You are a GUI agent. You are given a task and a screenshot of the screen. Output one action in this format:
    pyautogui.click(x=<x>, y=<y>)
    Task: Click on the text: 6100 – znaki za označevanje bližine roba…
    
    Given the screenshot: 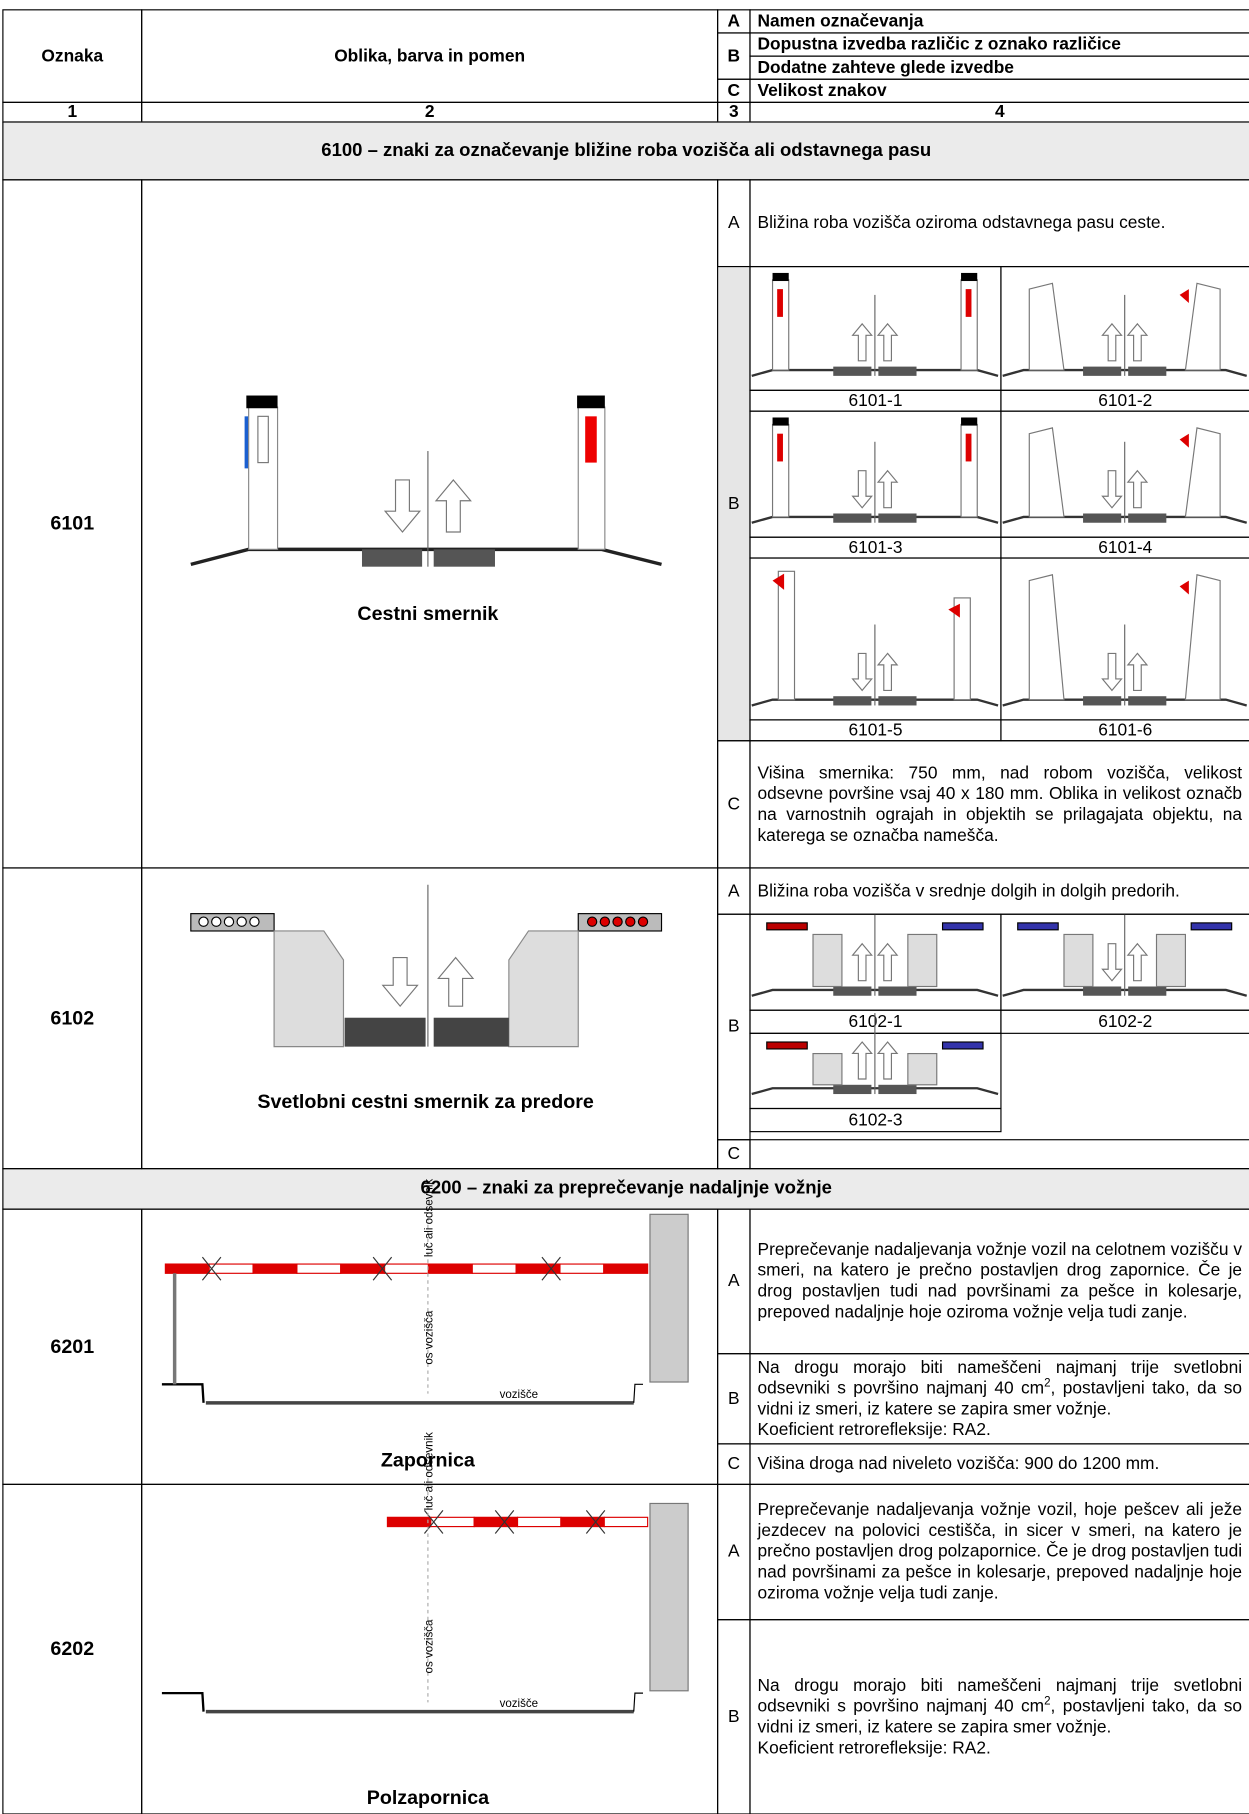 What is the action you would take?
    pyautogui.click(x=626, y=150)
    